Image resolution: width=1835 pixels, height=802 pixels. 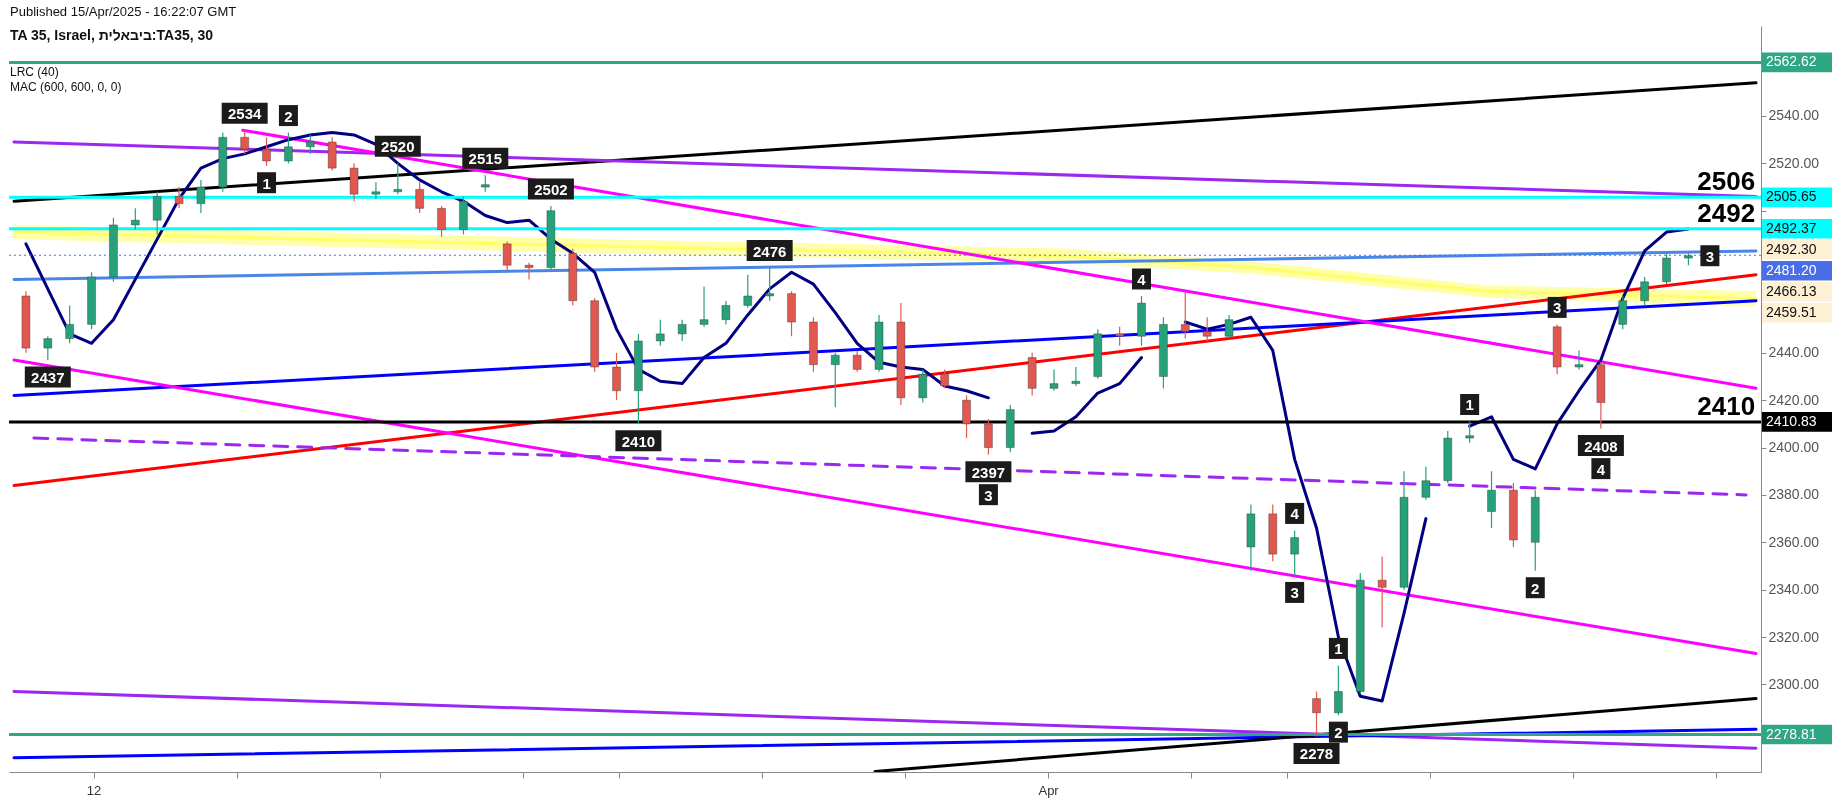 What do you see at coordinates (1794, 352) in the screenshot?
I see `y-tick-label: 2440.00` at bounding box center [1794, 352].